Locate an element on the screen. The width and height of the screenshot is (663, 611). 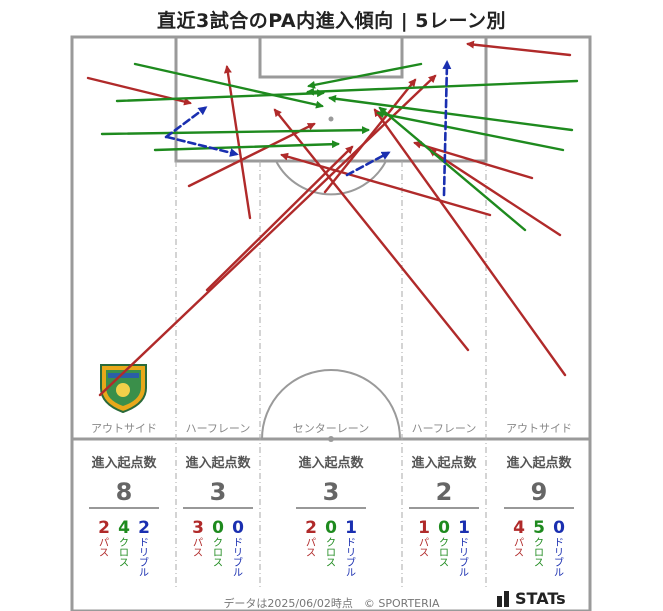
lane-total: 9 is located at coordinates (539, 492).